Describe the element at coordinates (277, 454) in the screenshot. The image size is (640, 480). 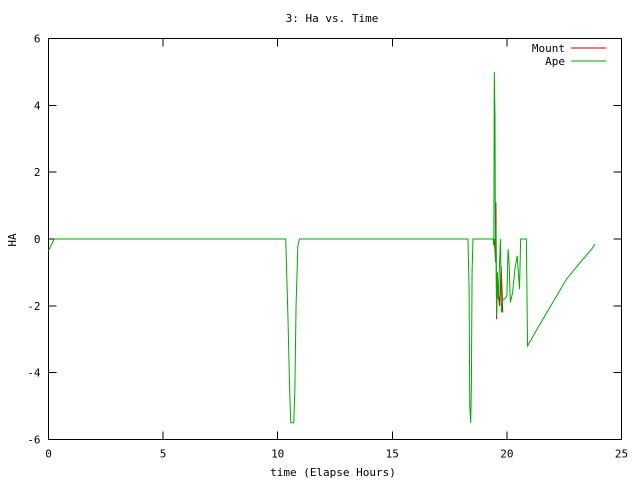
I see `x-tick-label: 10` at that location.